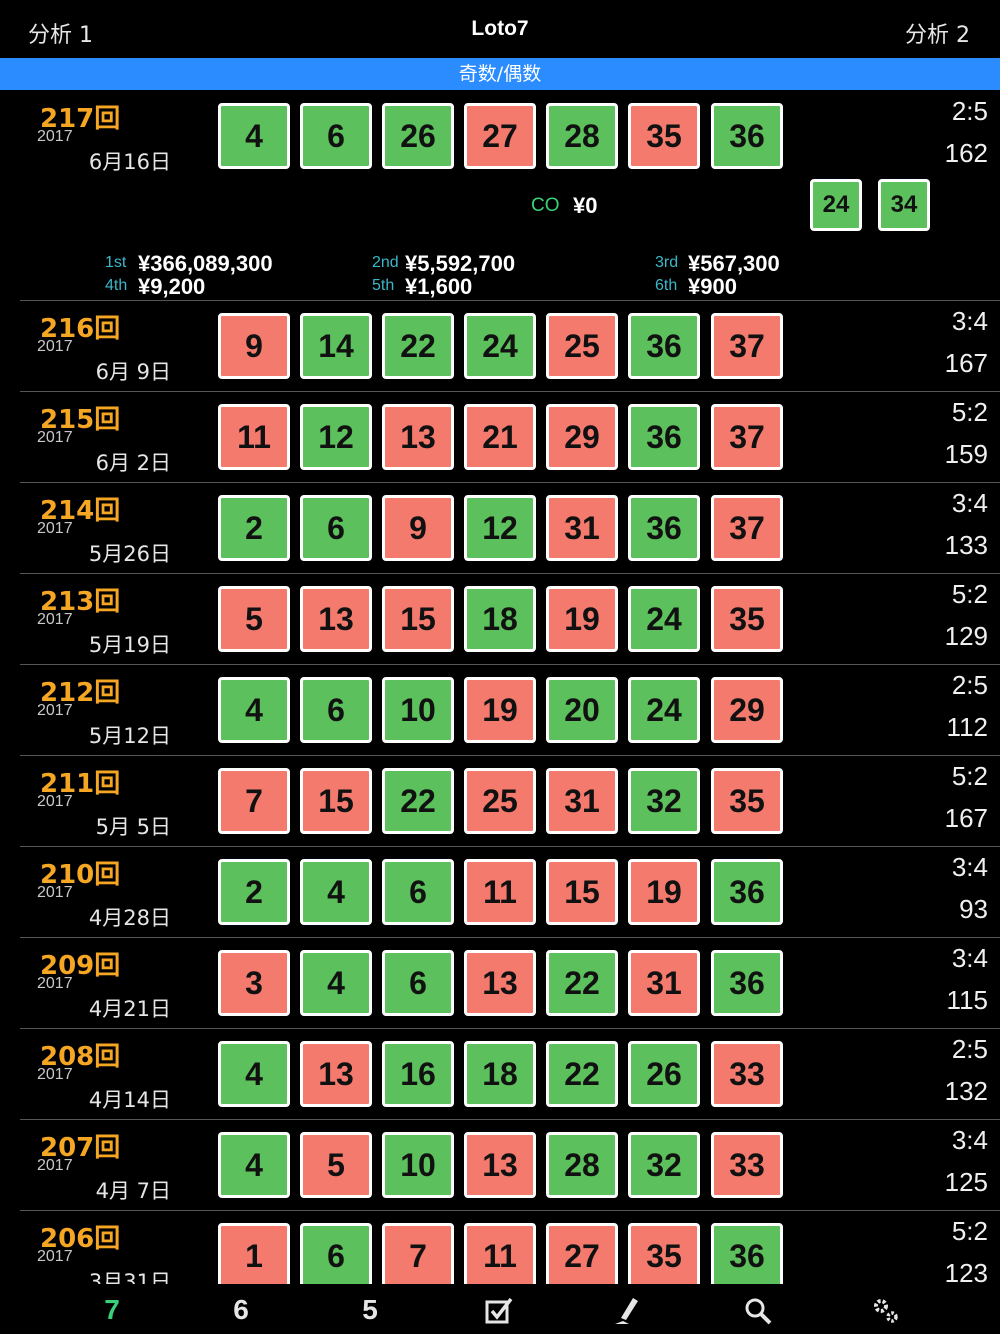 The height and width of the screenshot is (1334, 1000). Describe the element at coordinates (969, 1049) in the screenshot. I see `odd-even-ratio: 2:5` at that location.